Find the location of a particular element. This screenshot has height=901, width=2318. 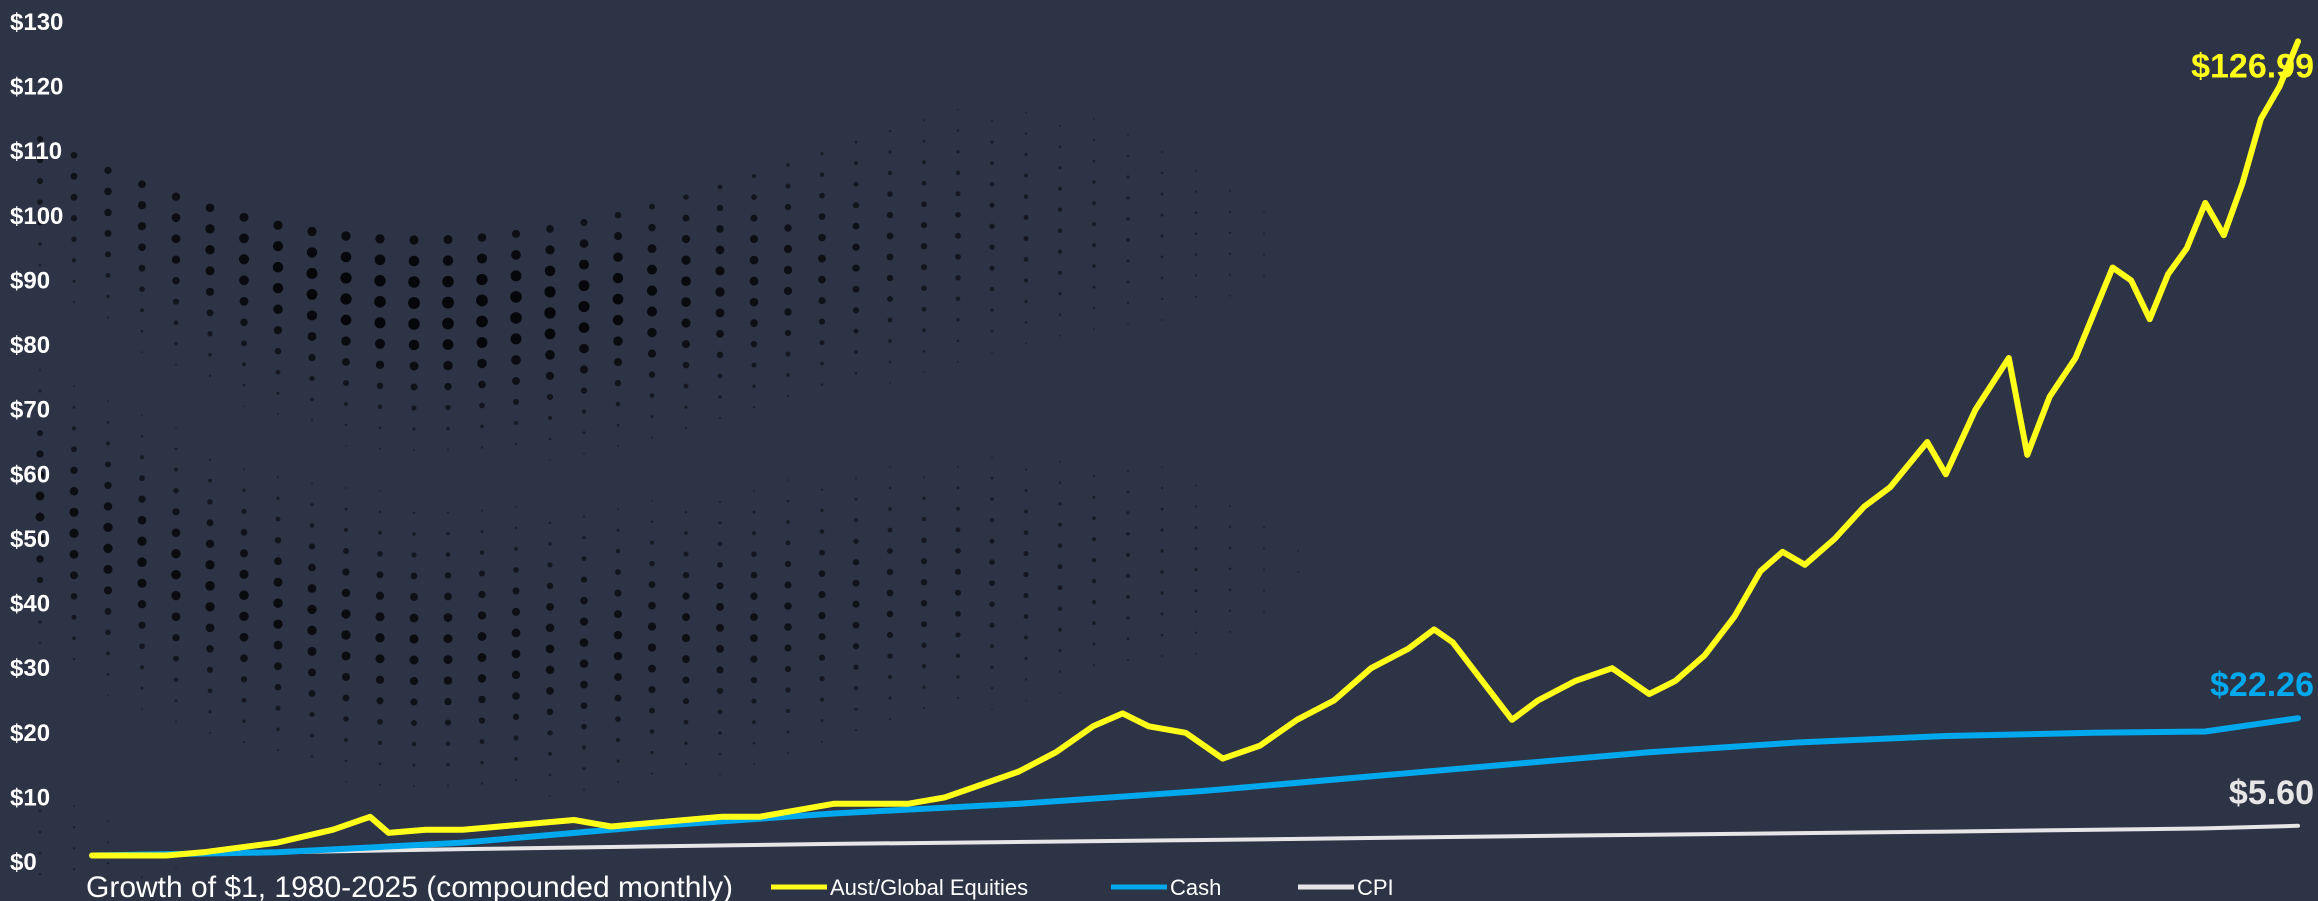

y-tick-label: $130 is located at coordinates (36, 22).